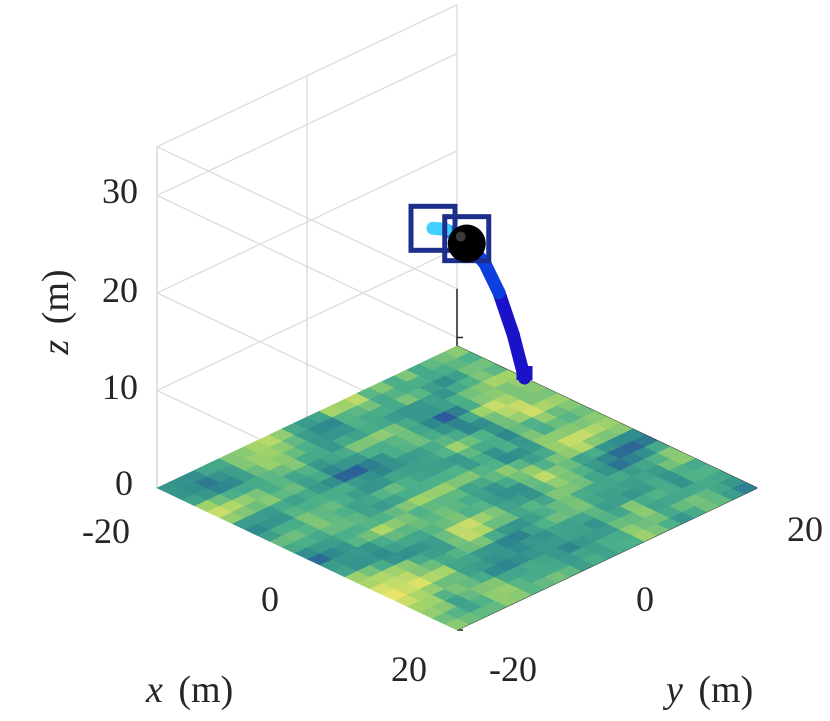  I want to click on z-tick-label: 30, so click(120, 191).